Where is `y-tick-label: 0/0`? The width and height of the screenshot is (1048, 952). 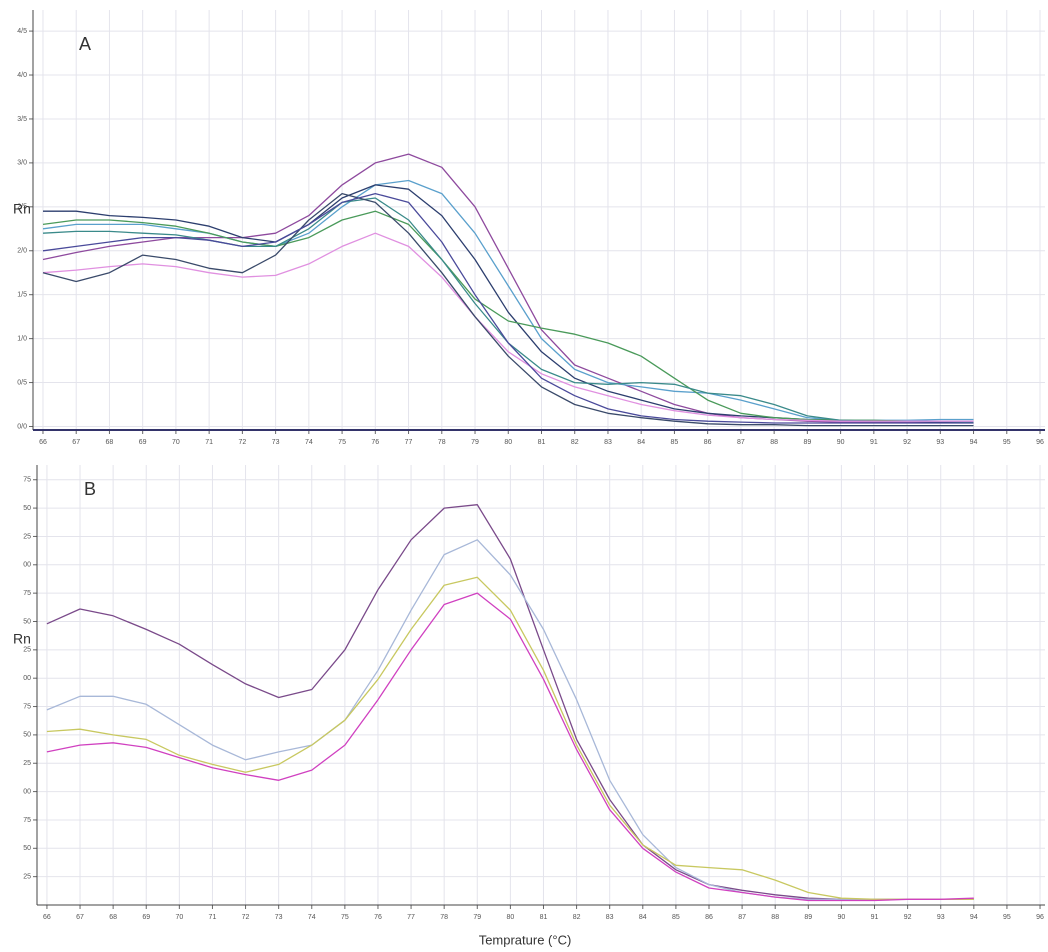
y-tick-label: 0/0 is located at coordinates (22, 426).